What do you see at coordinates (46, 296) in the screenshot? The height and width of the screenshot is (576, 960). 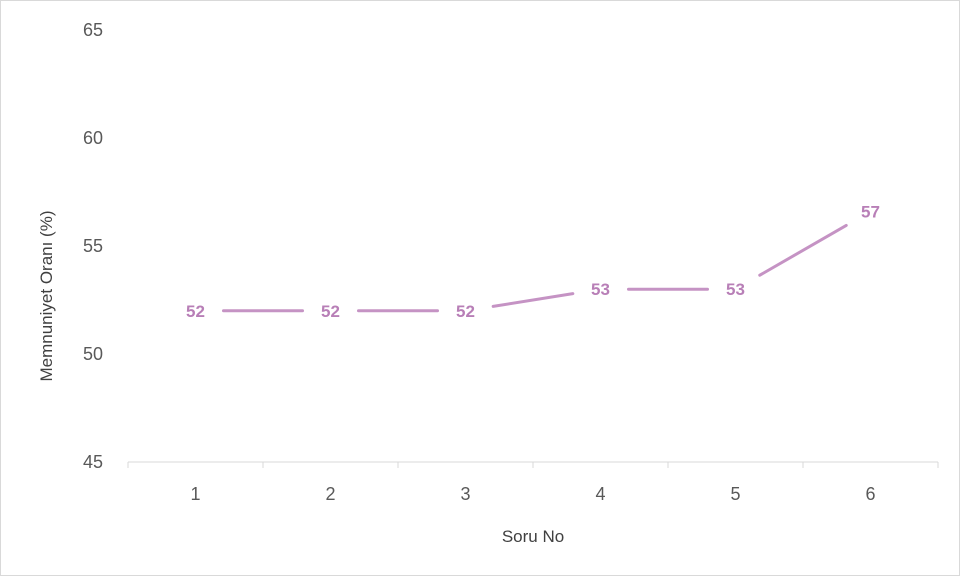 I see `y-axis-title: Memnuniyet Oranı (%)` at bounding box center [46, 296].